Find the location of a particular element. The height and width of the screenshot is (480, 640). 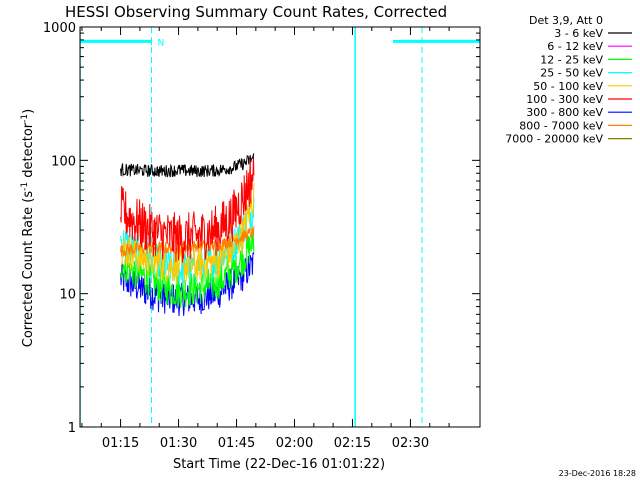

legend-item-label: 300 - 800 keV is located at coordinates (564, 112).